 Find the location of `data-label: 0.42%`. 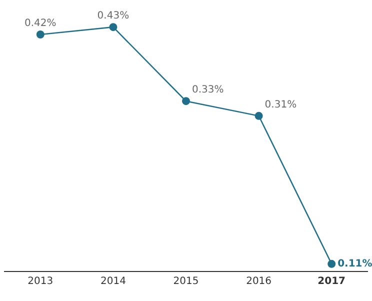

data-label: 0.42% is located at coordinates (40, 23).